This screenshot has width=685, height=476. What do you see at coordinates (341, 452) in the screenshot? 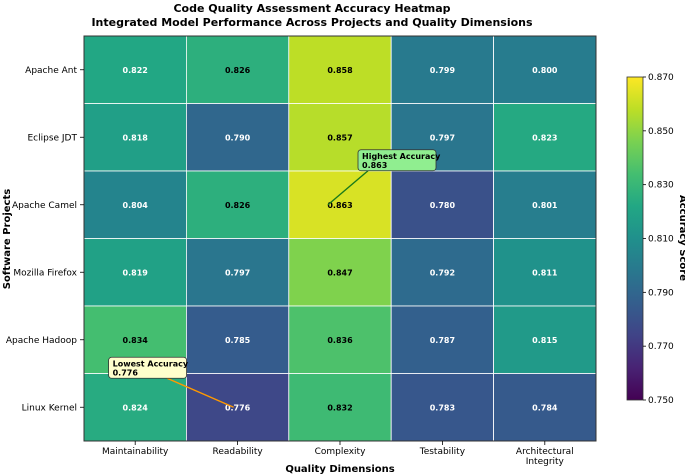
I see `x-tick-label: Complexity` at bounding box center [341, 452].